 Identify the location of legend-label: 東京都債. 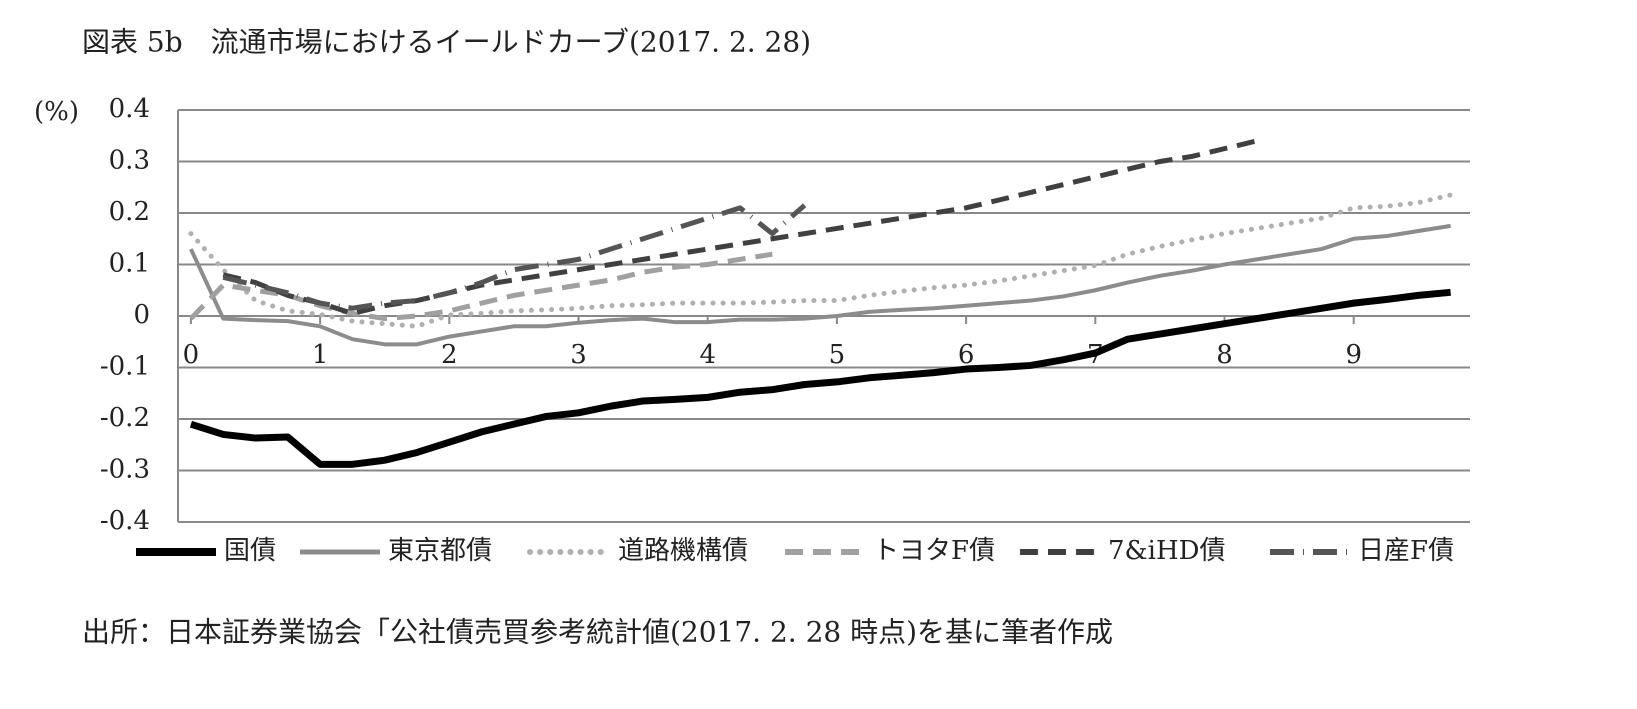
(440, 551).